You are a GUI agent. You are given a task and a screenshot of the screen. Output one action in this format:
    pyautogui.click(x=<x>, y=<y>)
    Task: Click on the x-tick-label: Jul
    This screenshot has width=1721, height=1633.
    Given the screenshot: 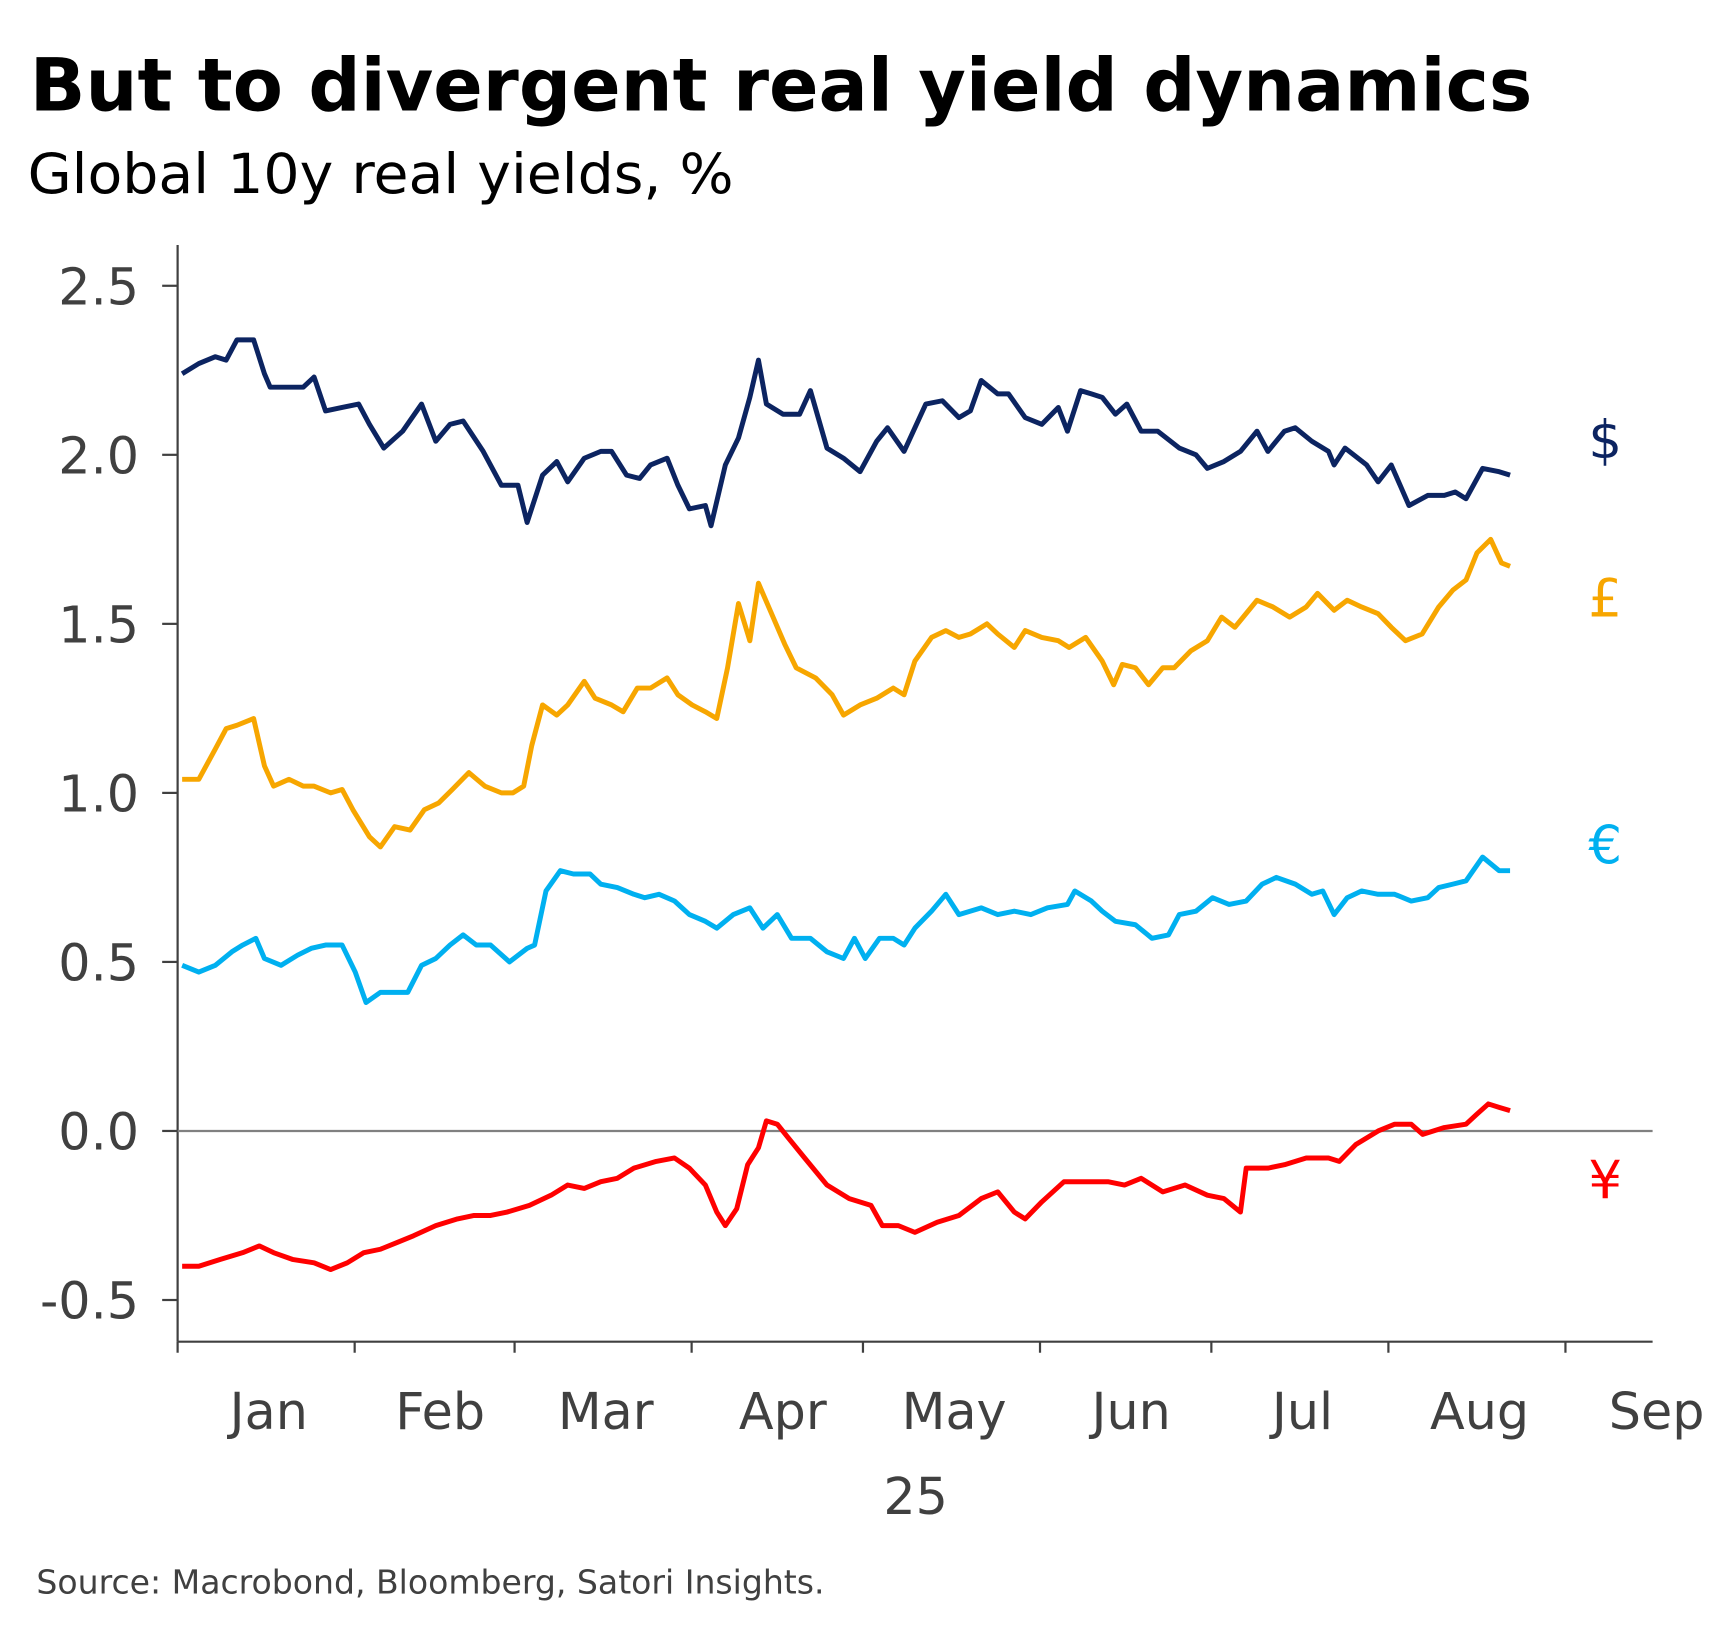 What is the action you would take?
    pyautogui.click(x=1301, y=1411)
    